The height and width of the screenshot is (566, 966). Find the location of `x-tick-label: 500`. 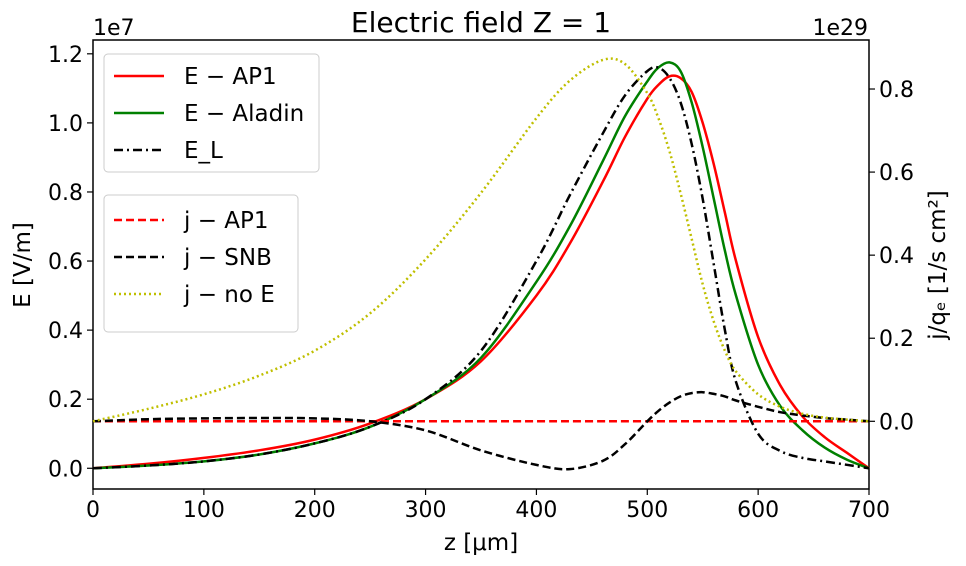

x-tick-label: 500 is located at coordinates (647, 510).